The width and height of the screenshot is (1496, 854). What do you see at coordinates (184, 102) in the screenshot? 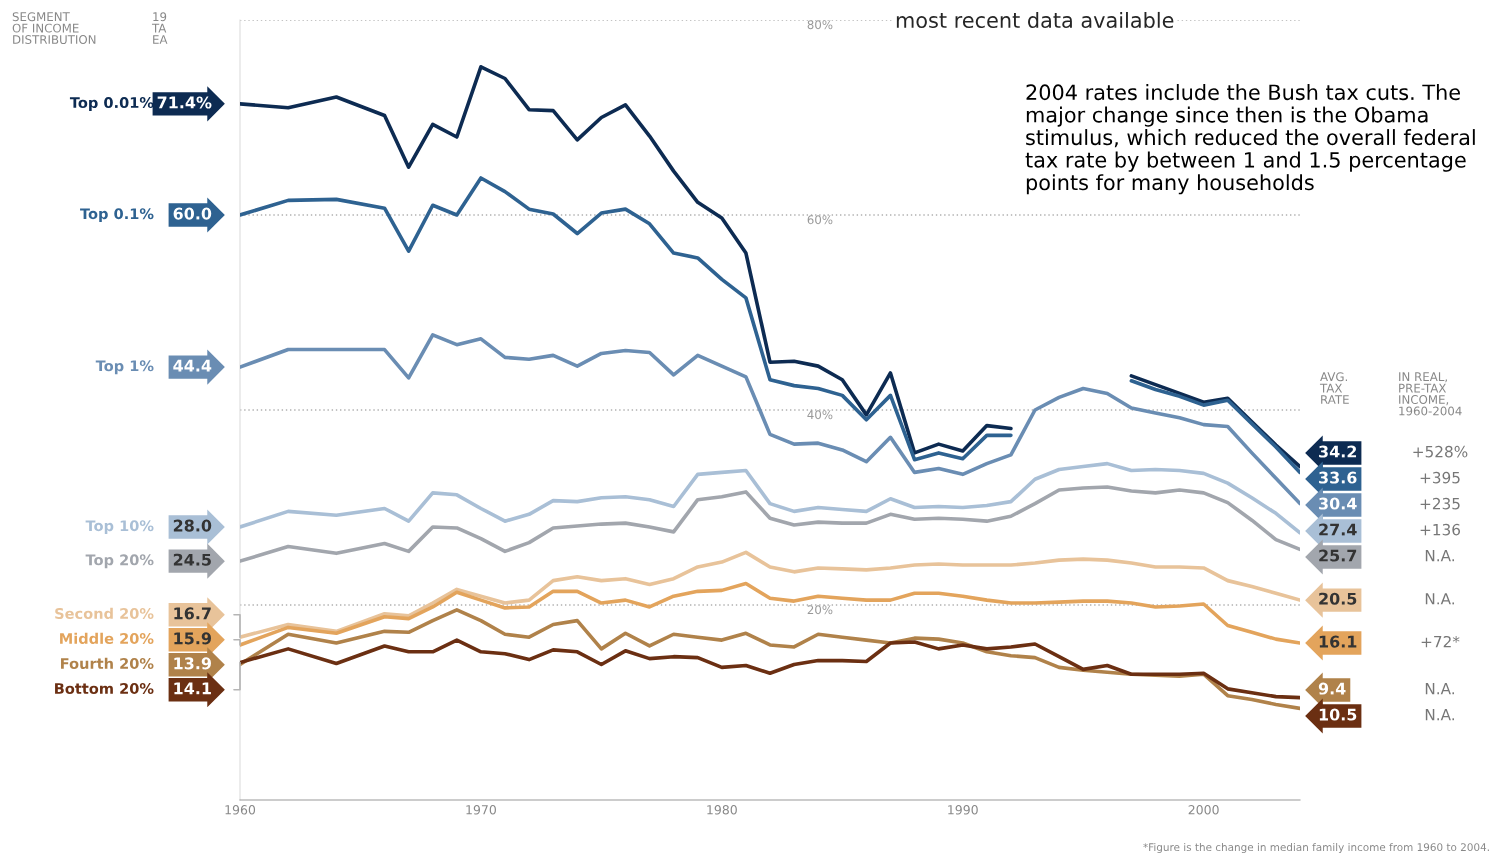
I see `data-label: 71.4%` at bounding box center [184, 102].